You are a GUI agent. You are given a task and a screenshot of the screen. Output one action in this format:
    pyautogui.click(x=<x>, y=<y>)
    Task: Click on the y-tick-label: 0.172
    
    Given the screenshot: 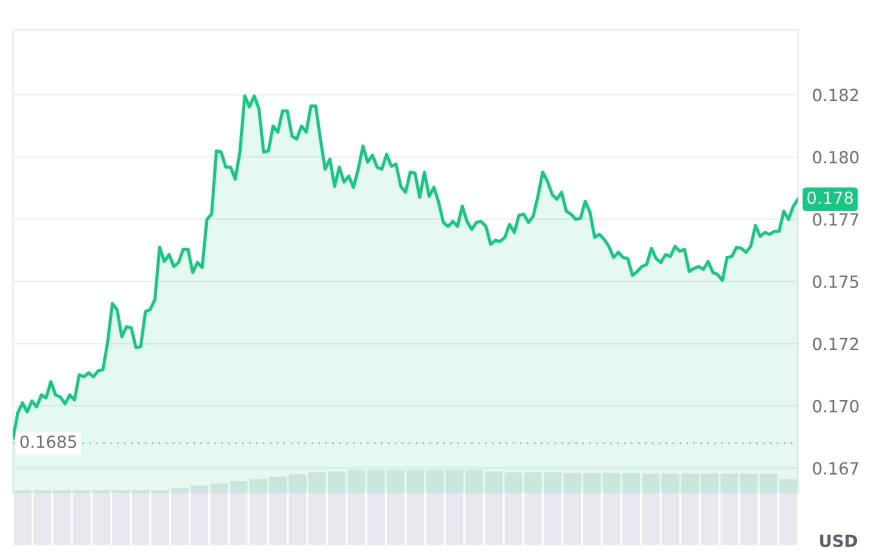 What is the action you would take?
    pyautogui.click(x=835, y=344)
    